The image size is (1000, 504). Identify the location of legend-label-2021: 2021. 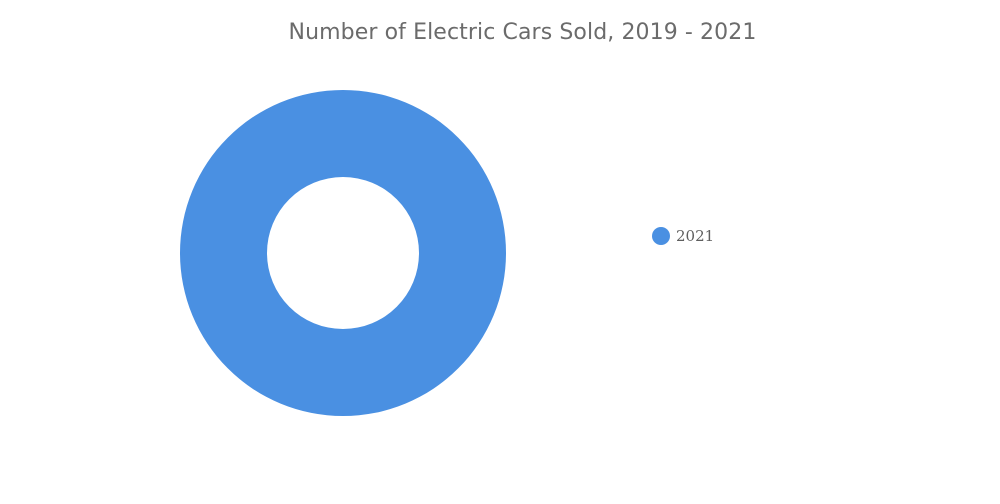
(695, 236).